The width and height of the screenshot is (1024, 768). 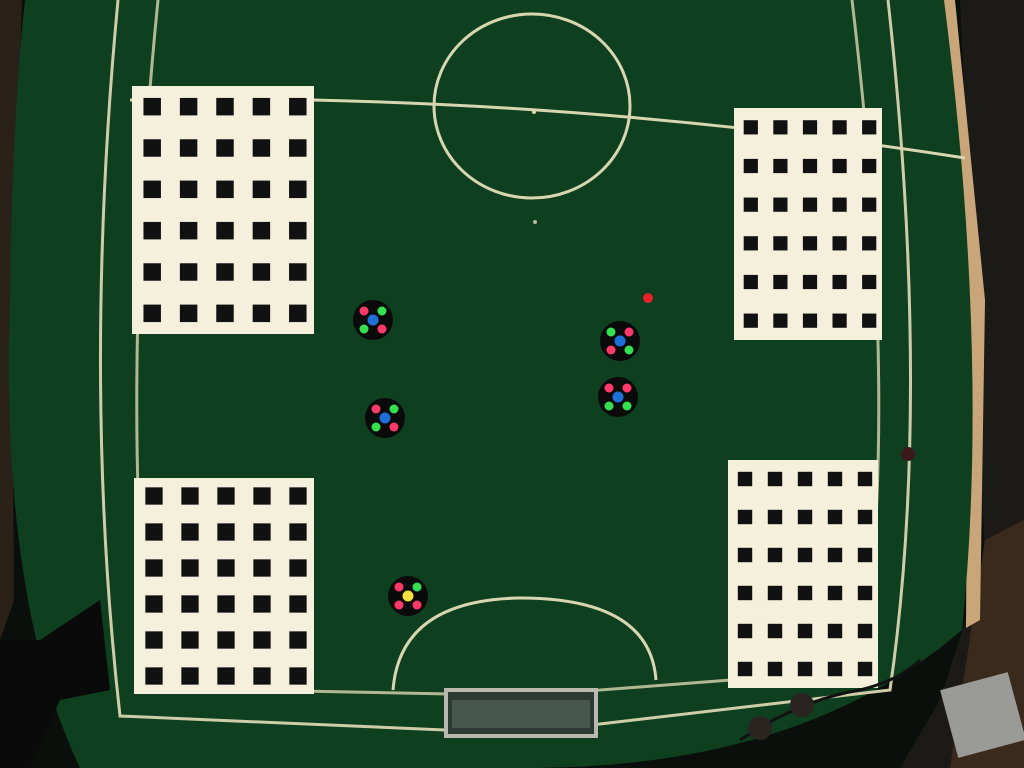 What do you see at coordinates (532, 106) in the screenshot?
I see `center-circle` at bounding box center [532, 106].